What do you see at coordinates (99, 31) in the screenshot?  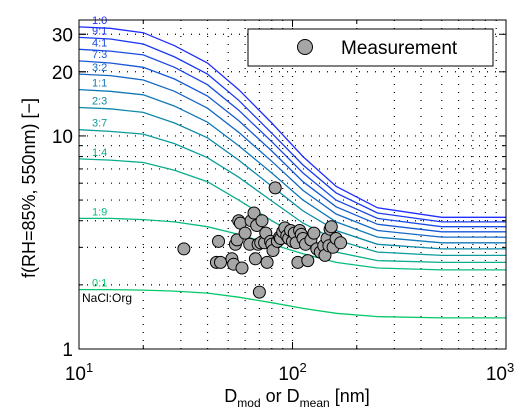 I see `series-ratio-label: 9:1` at bounding box center [99, 31].